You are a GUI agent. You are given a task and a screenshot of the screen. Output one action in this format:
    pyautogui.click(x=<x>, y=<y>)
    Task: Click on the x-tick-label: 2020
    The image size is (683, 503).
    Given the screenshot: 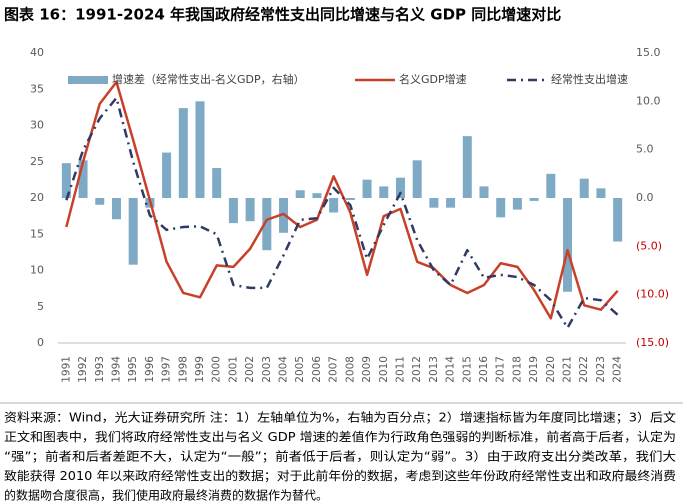 What is the action you would take?
    pyautogui.click(x=551, y=369)
    